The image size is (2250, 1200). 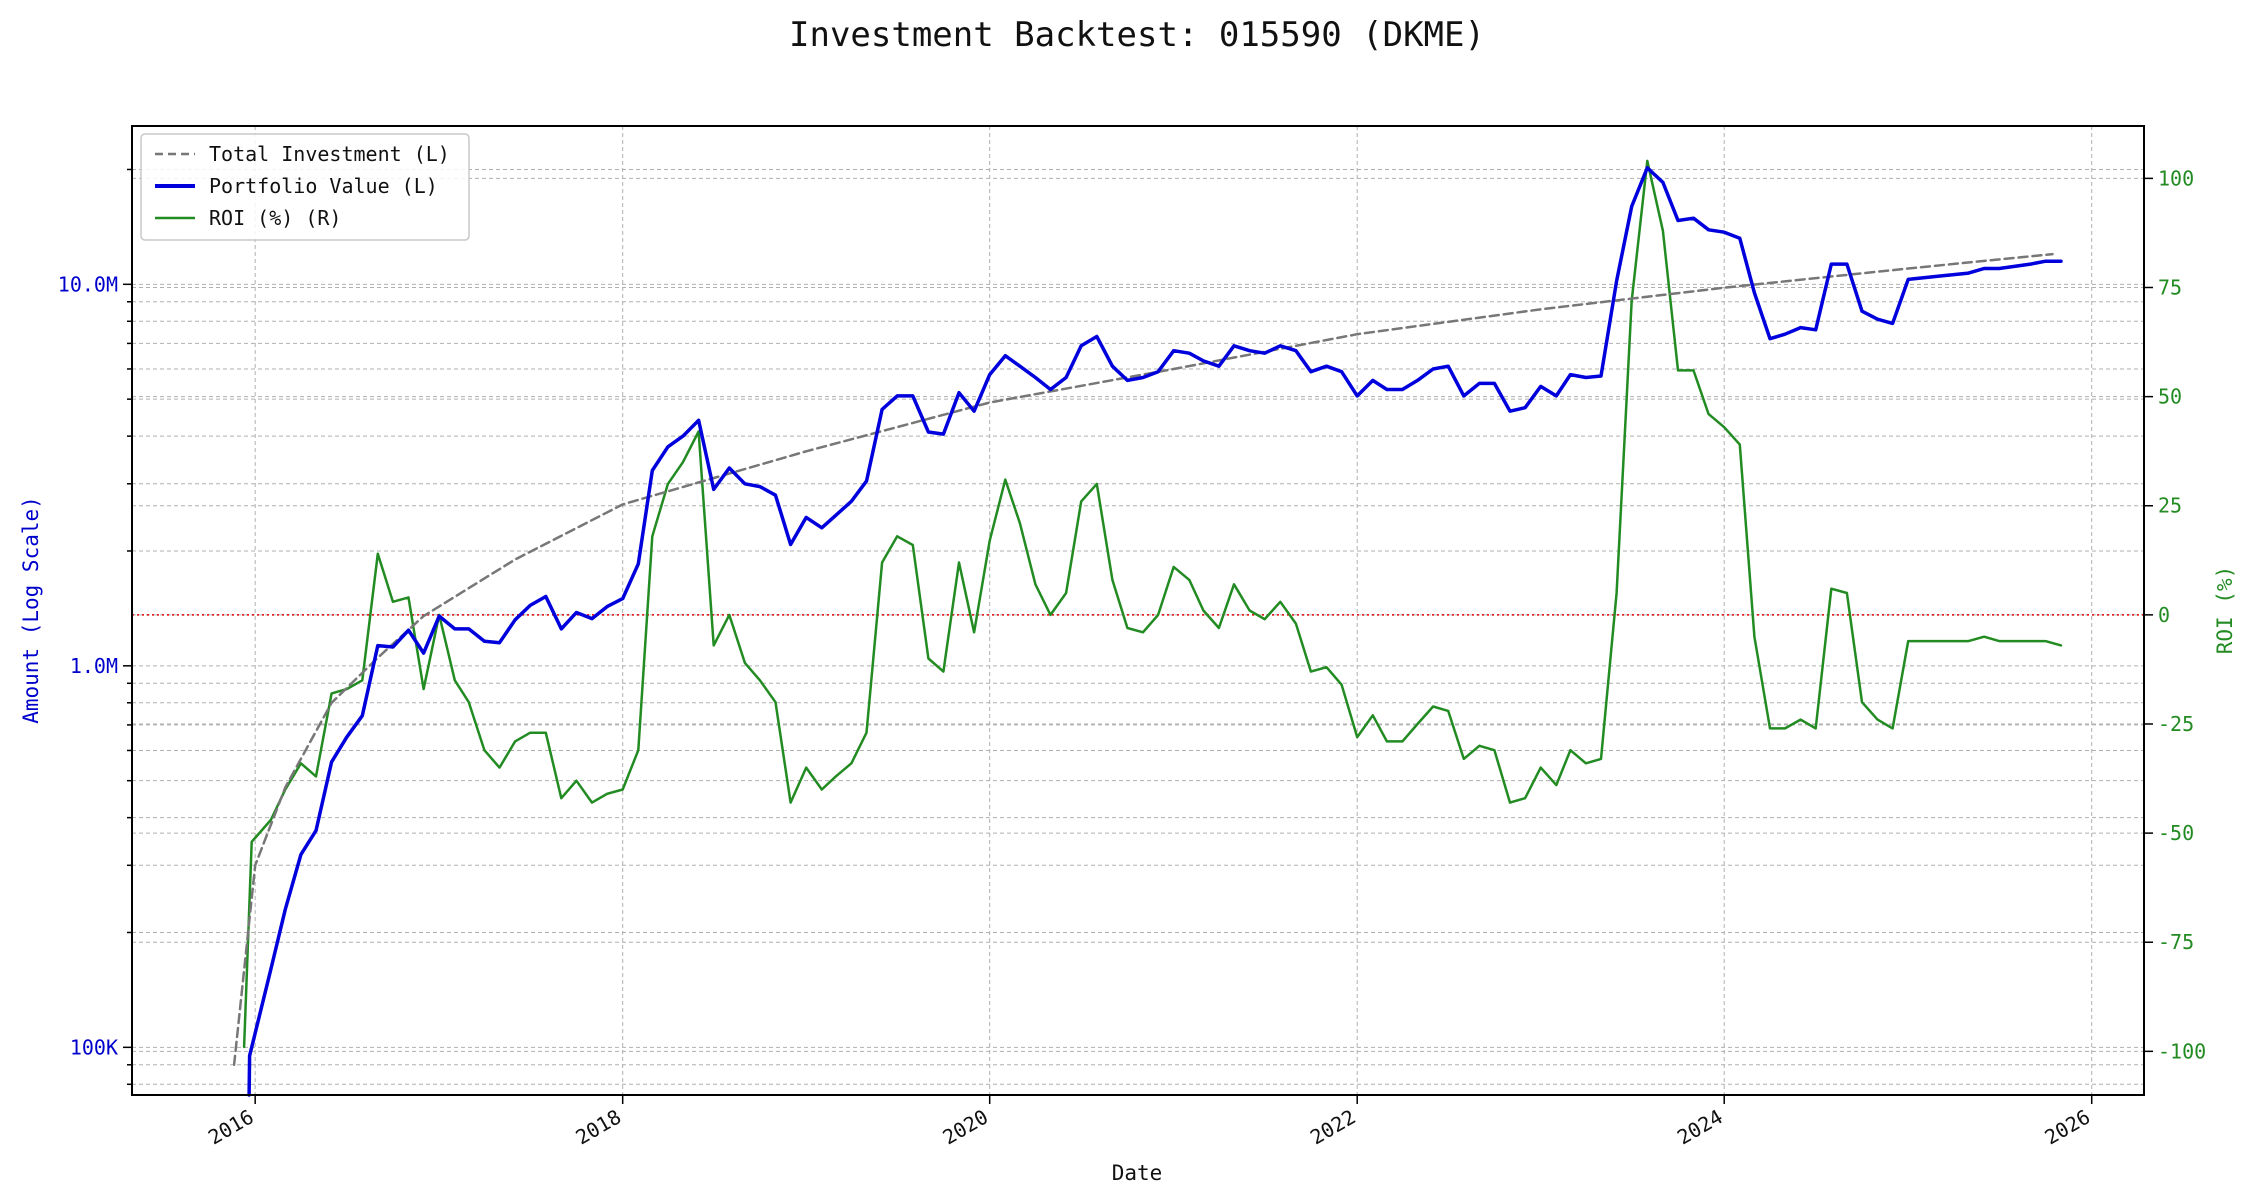 I want to click on y-left-tick-label: 1.0M, so click(x=94, y=666).